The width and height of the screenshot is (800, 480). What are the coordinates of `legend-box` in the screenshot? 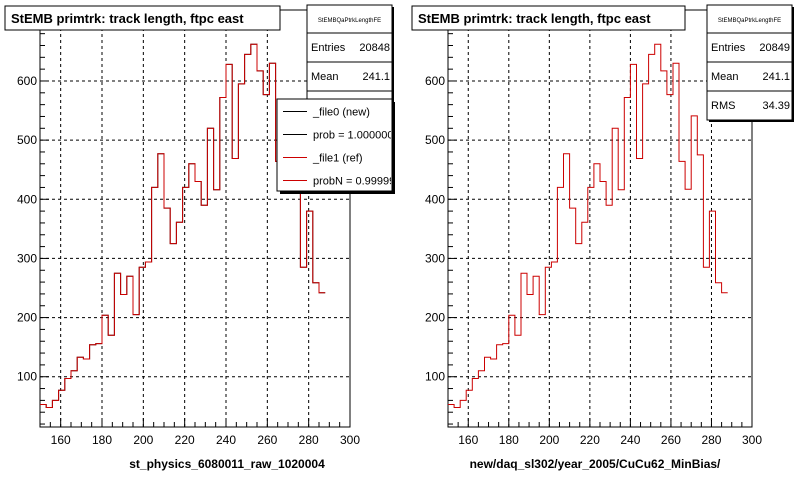 It's located at (334, 145).